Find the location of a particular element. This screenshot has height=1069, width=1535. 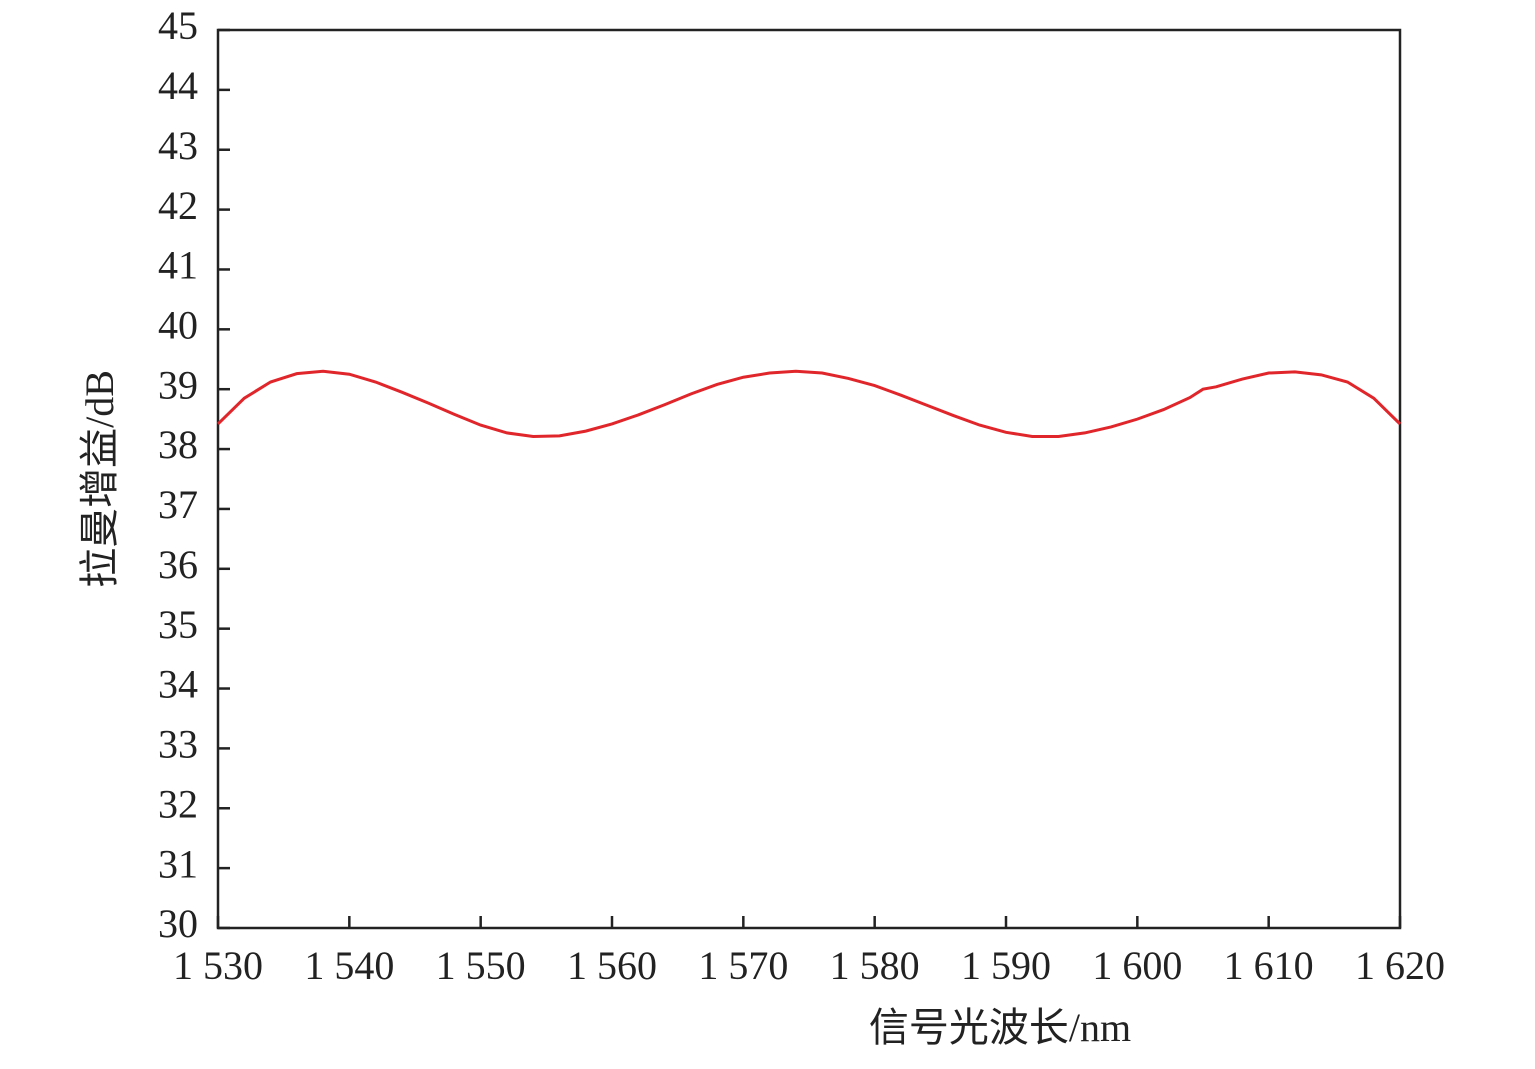

x-axis-label: 信号光波长/nm is located at coordinates (1000, 1027).